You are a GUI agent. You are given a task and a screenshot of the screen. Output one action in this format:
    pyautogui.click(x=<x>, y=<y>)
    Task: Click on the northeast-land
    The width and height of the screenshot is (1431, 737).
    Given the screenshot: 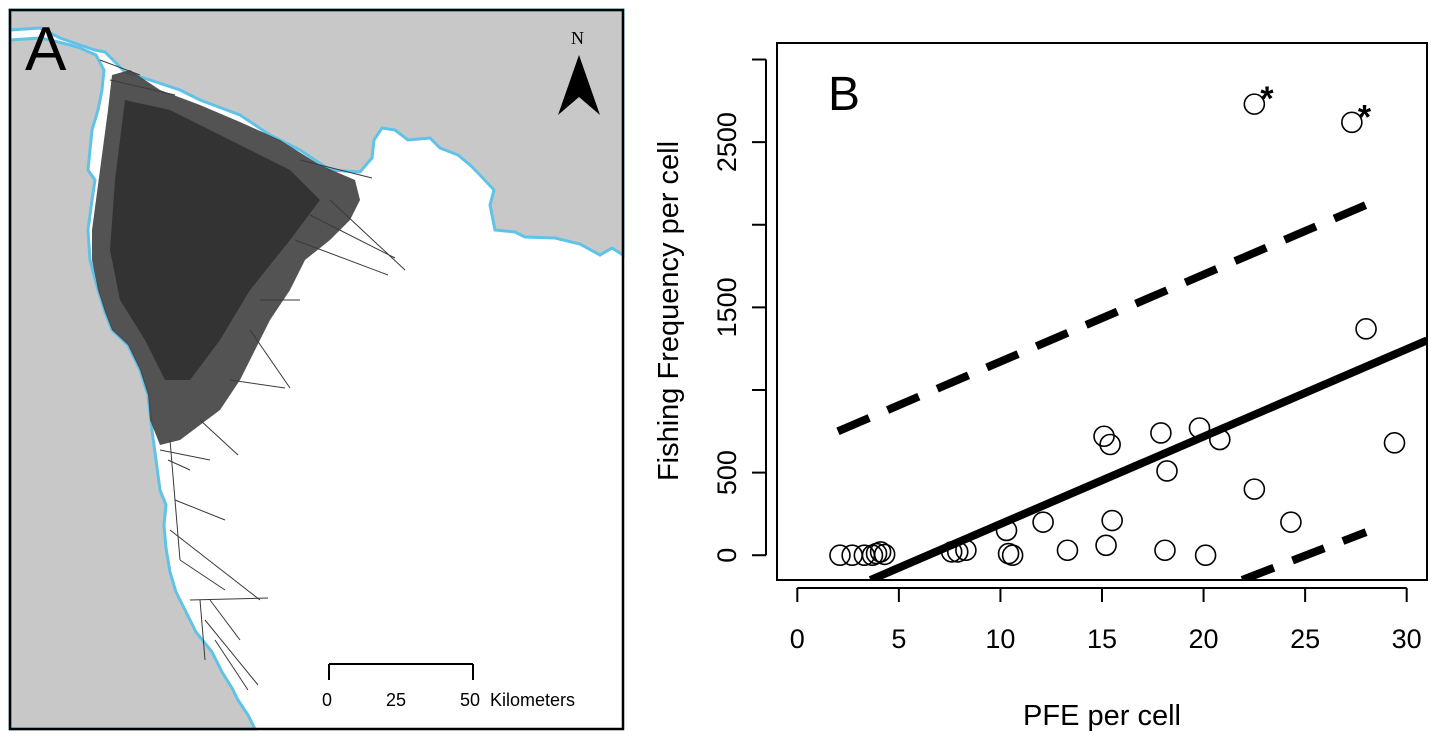 What is the action you would take?
    pyautogui.click(x=316, y=133)
    